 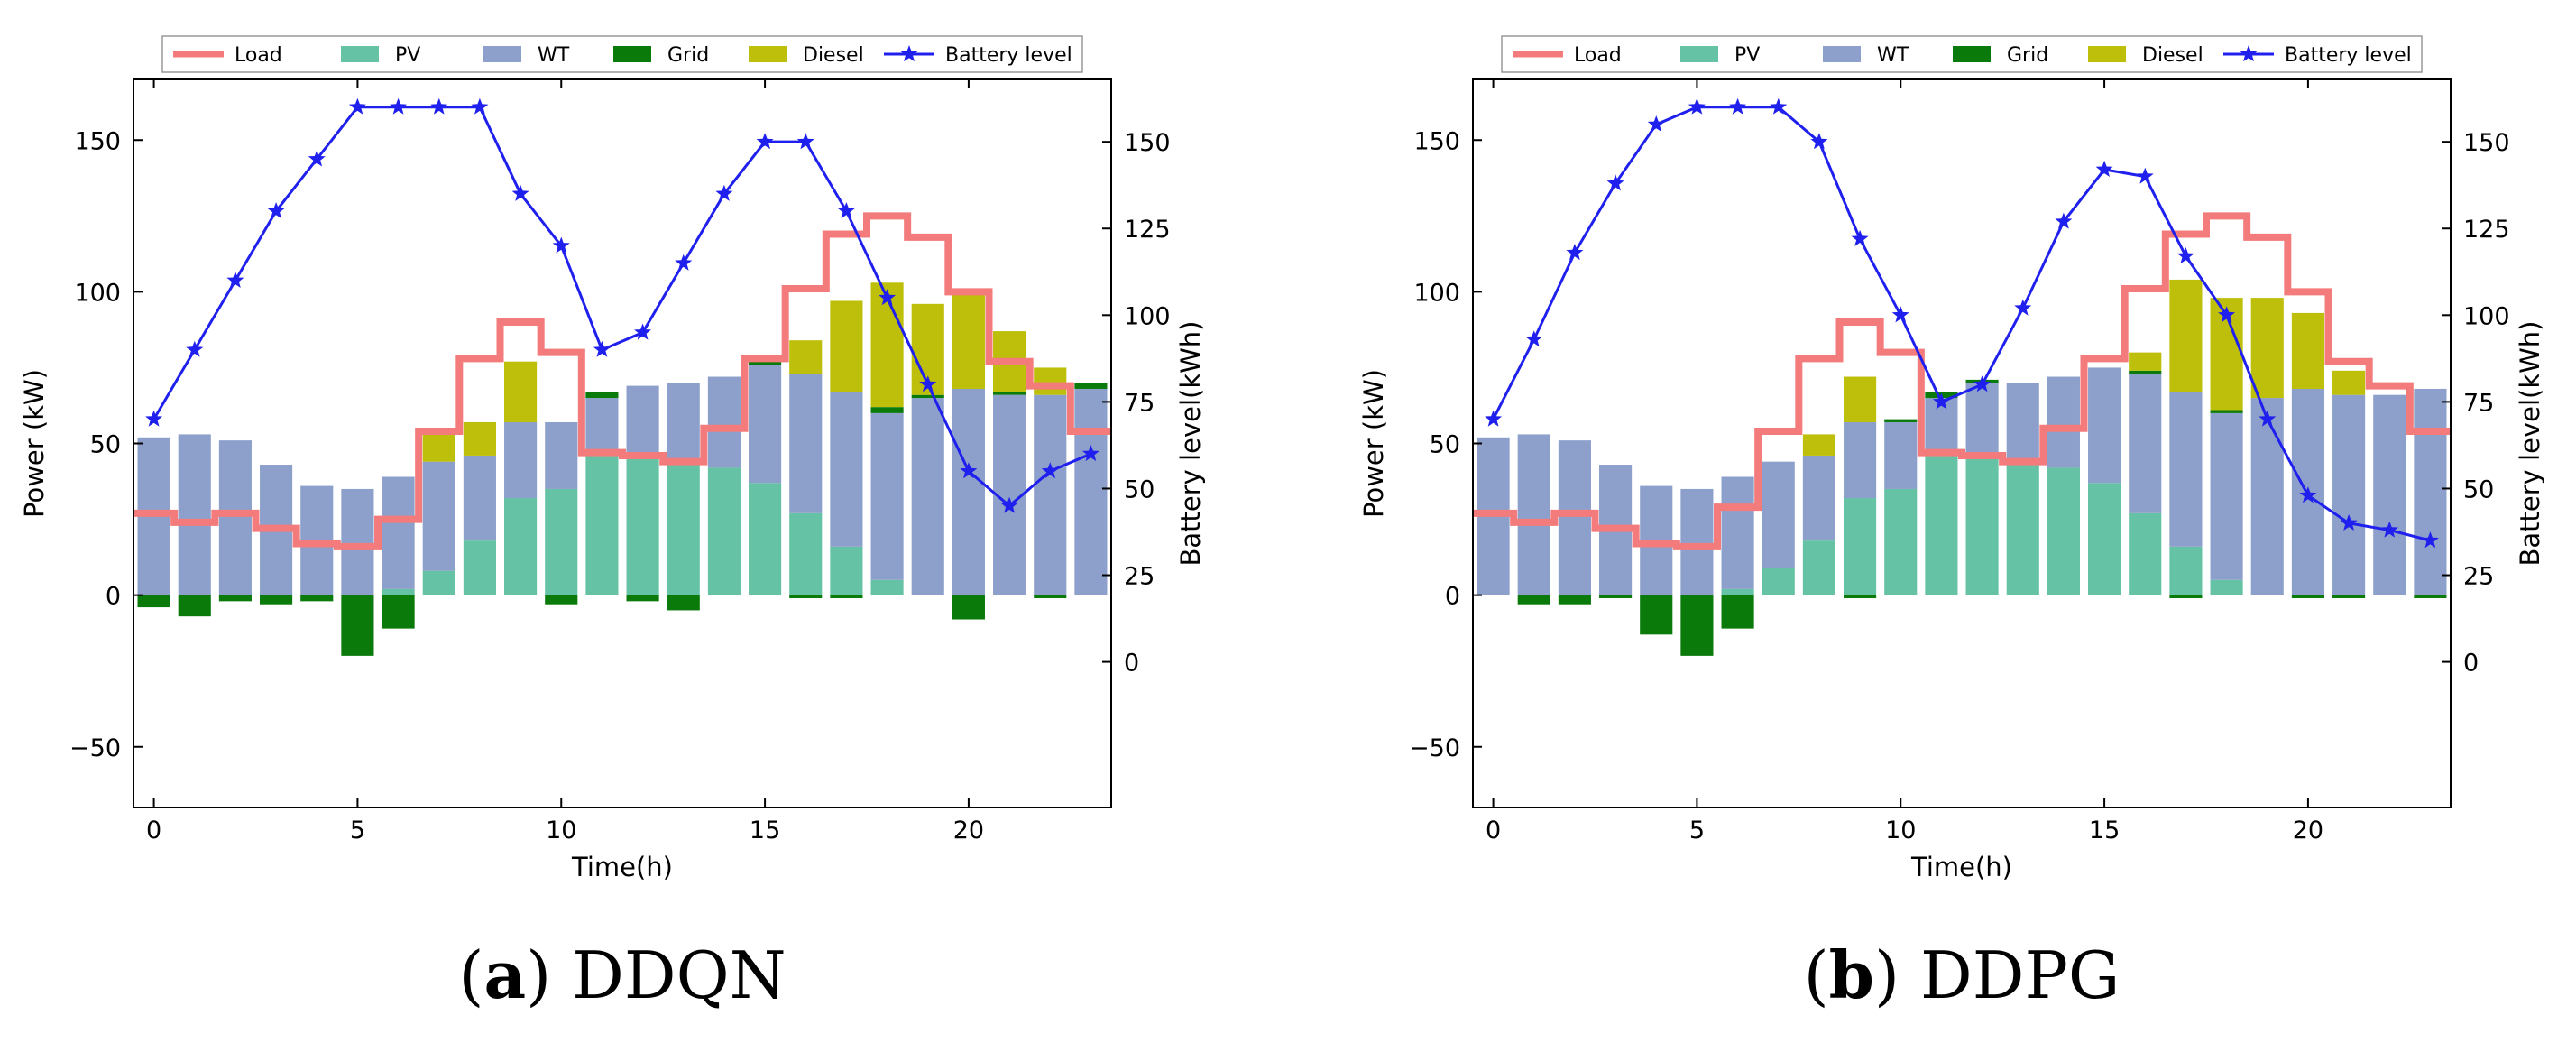 I want to click on y-tick-label: 0, so click(x=1452, y=597).